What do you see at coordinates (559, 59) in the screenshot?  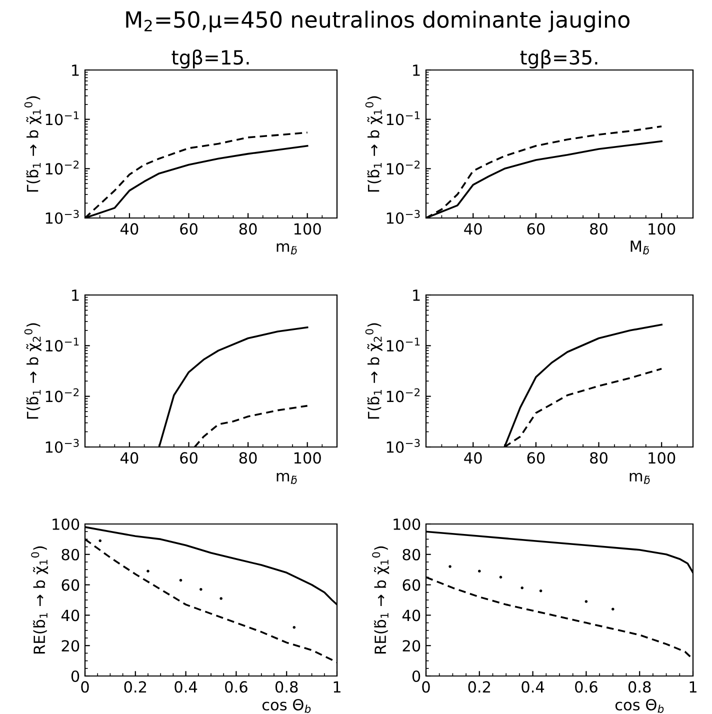 I see `chart-title: tgβ=35.` at bounding box center [559, 59].